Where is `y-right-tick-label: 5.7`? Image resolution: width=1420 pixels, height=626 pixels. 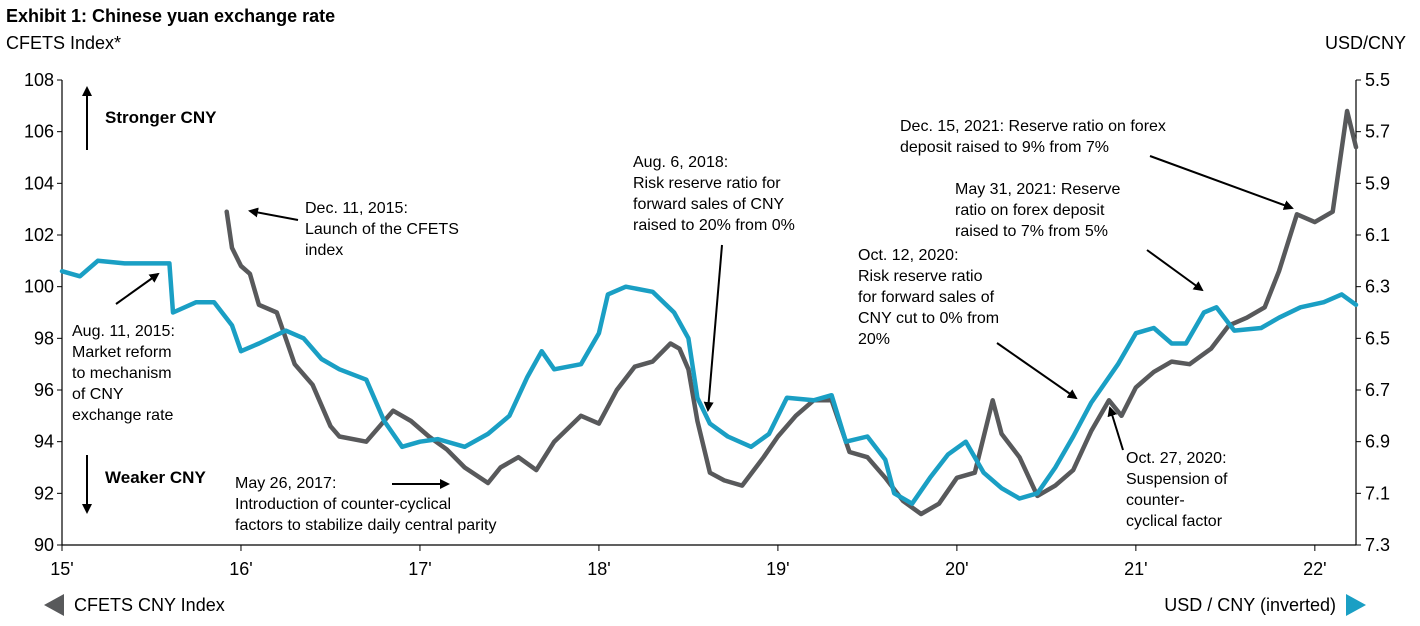
y-right-tick-label: 5.7 is located at coordinates (1377, 132).